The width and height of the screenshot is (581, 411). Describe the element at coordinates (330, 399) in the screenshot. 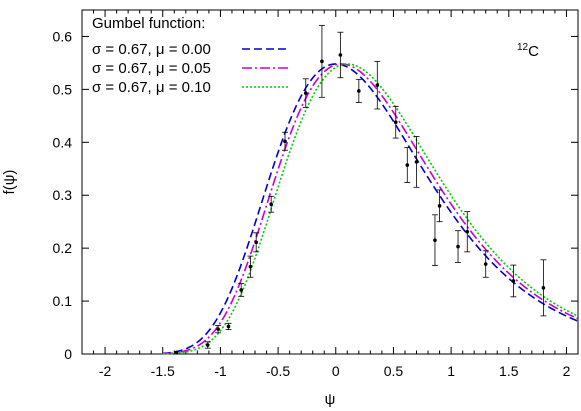

I see `x-axis-label: ψ` at that location.